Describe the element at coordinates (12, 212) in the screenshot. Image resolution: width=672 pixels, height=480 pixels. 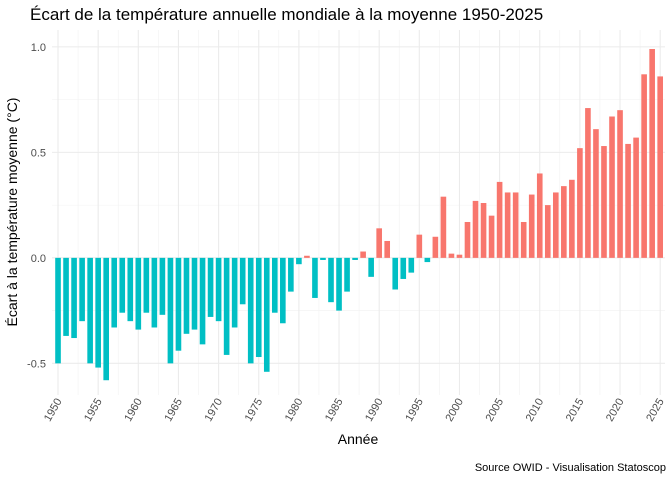
I see `y-axis-label: Écart à la température moyenne (°C)` at that location.